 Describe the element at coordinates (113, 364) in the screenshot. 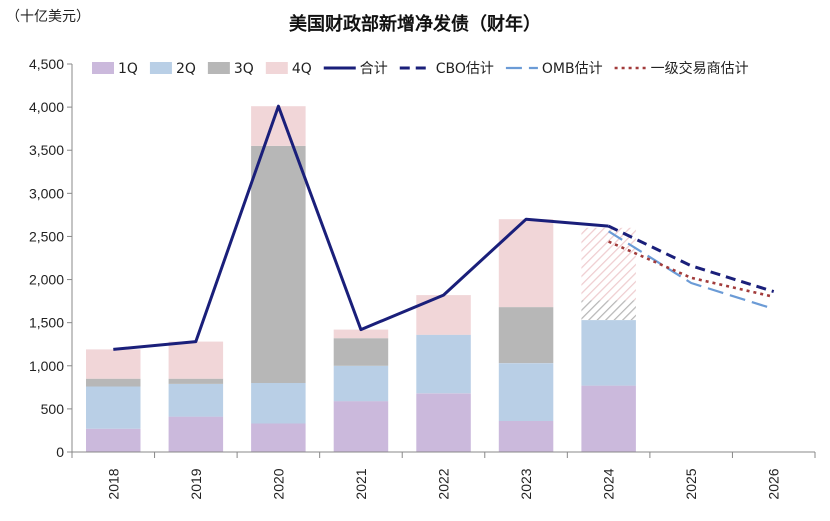

I see `bar-2018-4Q` at that location.